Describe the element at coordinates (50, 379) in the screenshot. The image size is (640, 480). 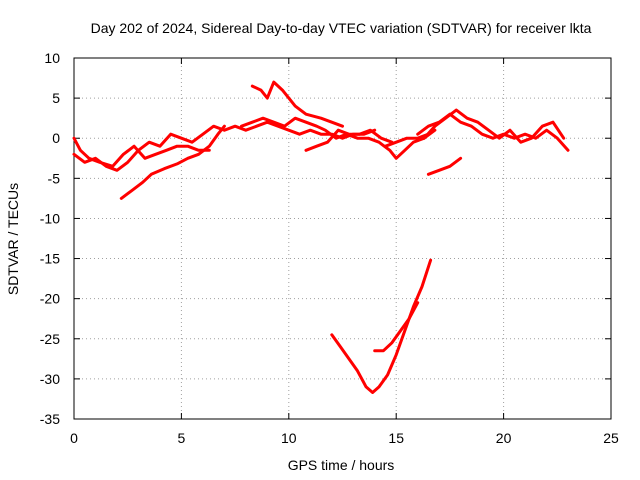
I see `y-tick-label: -30` at that location.